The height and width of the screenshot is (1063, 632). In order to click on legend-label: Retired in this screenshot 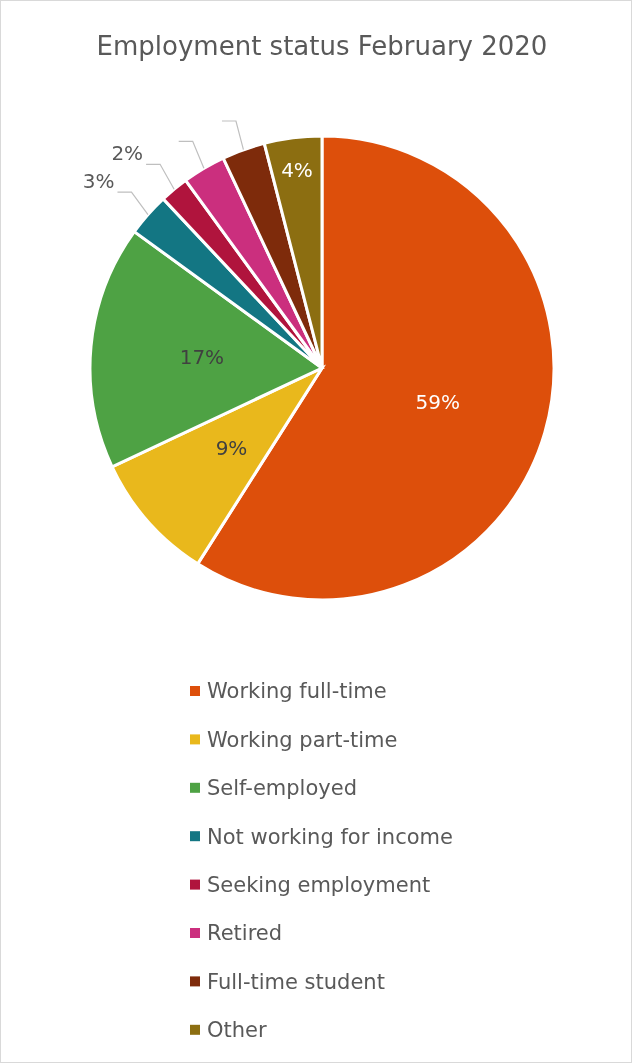, I will do `click(245, 933)`.